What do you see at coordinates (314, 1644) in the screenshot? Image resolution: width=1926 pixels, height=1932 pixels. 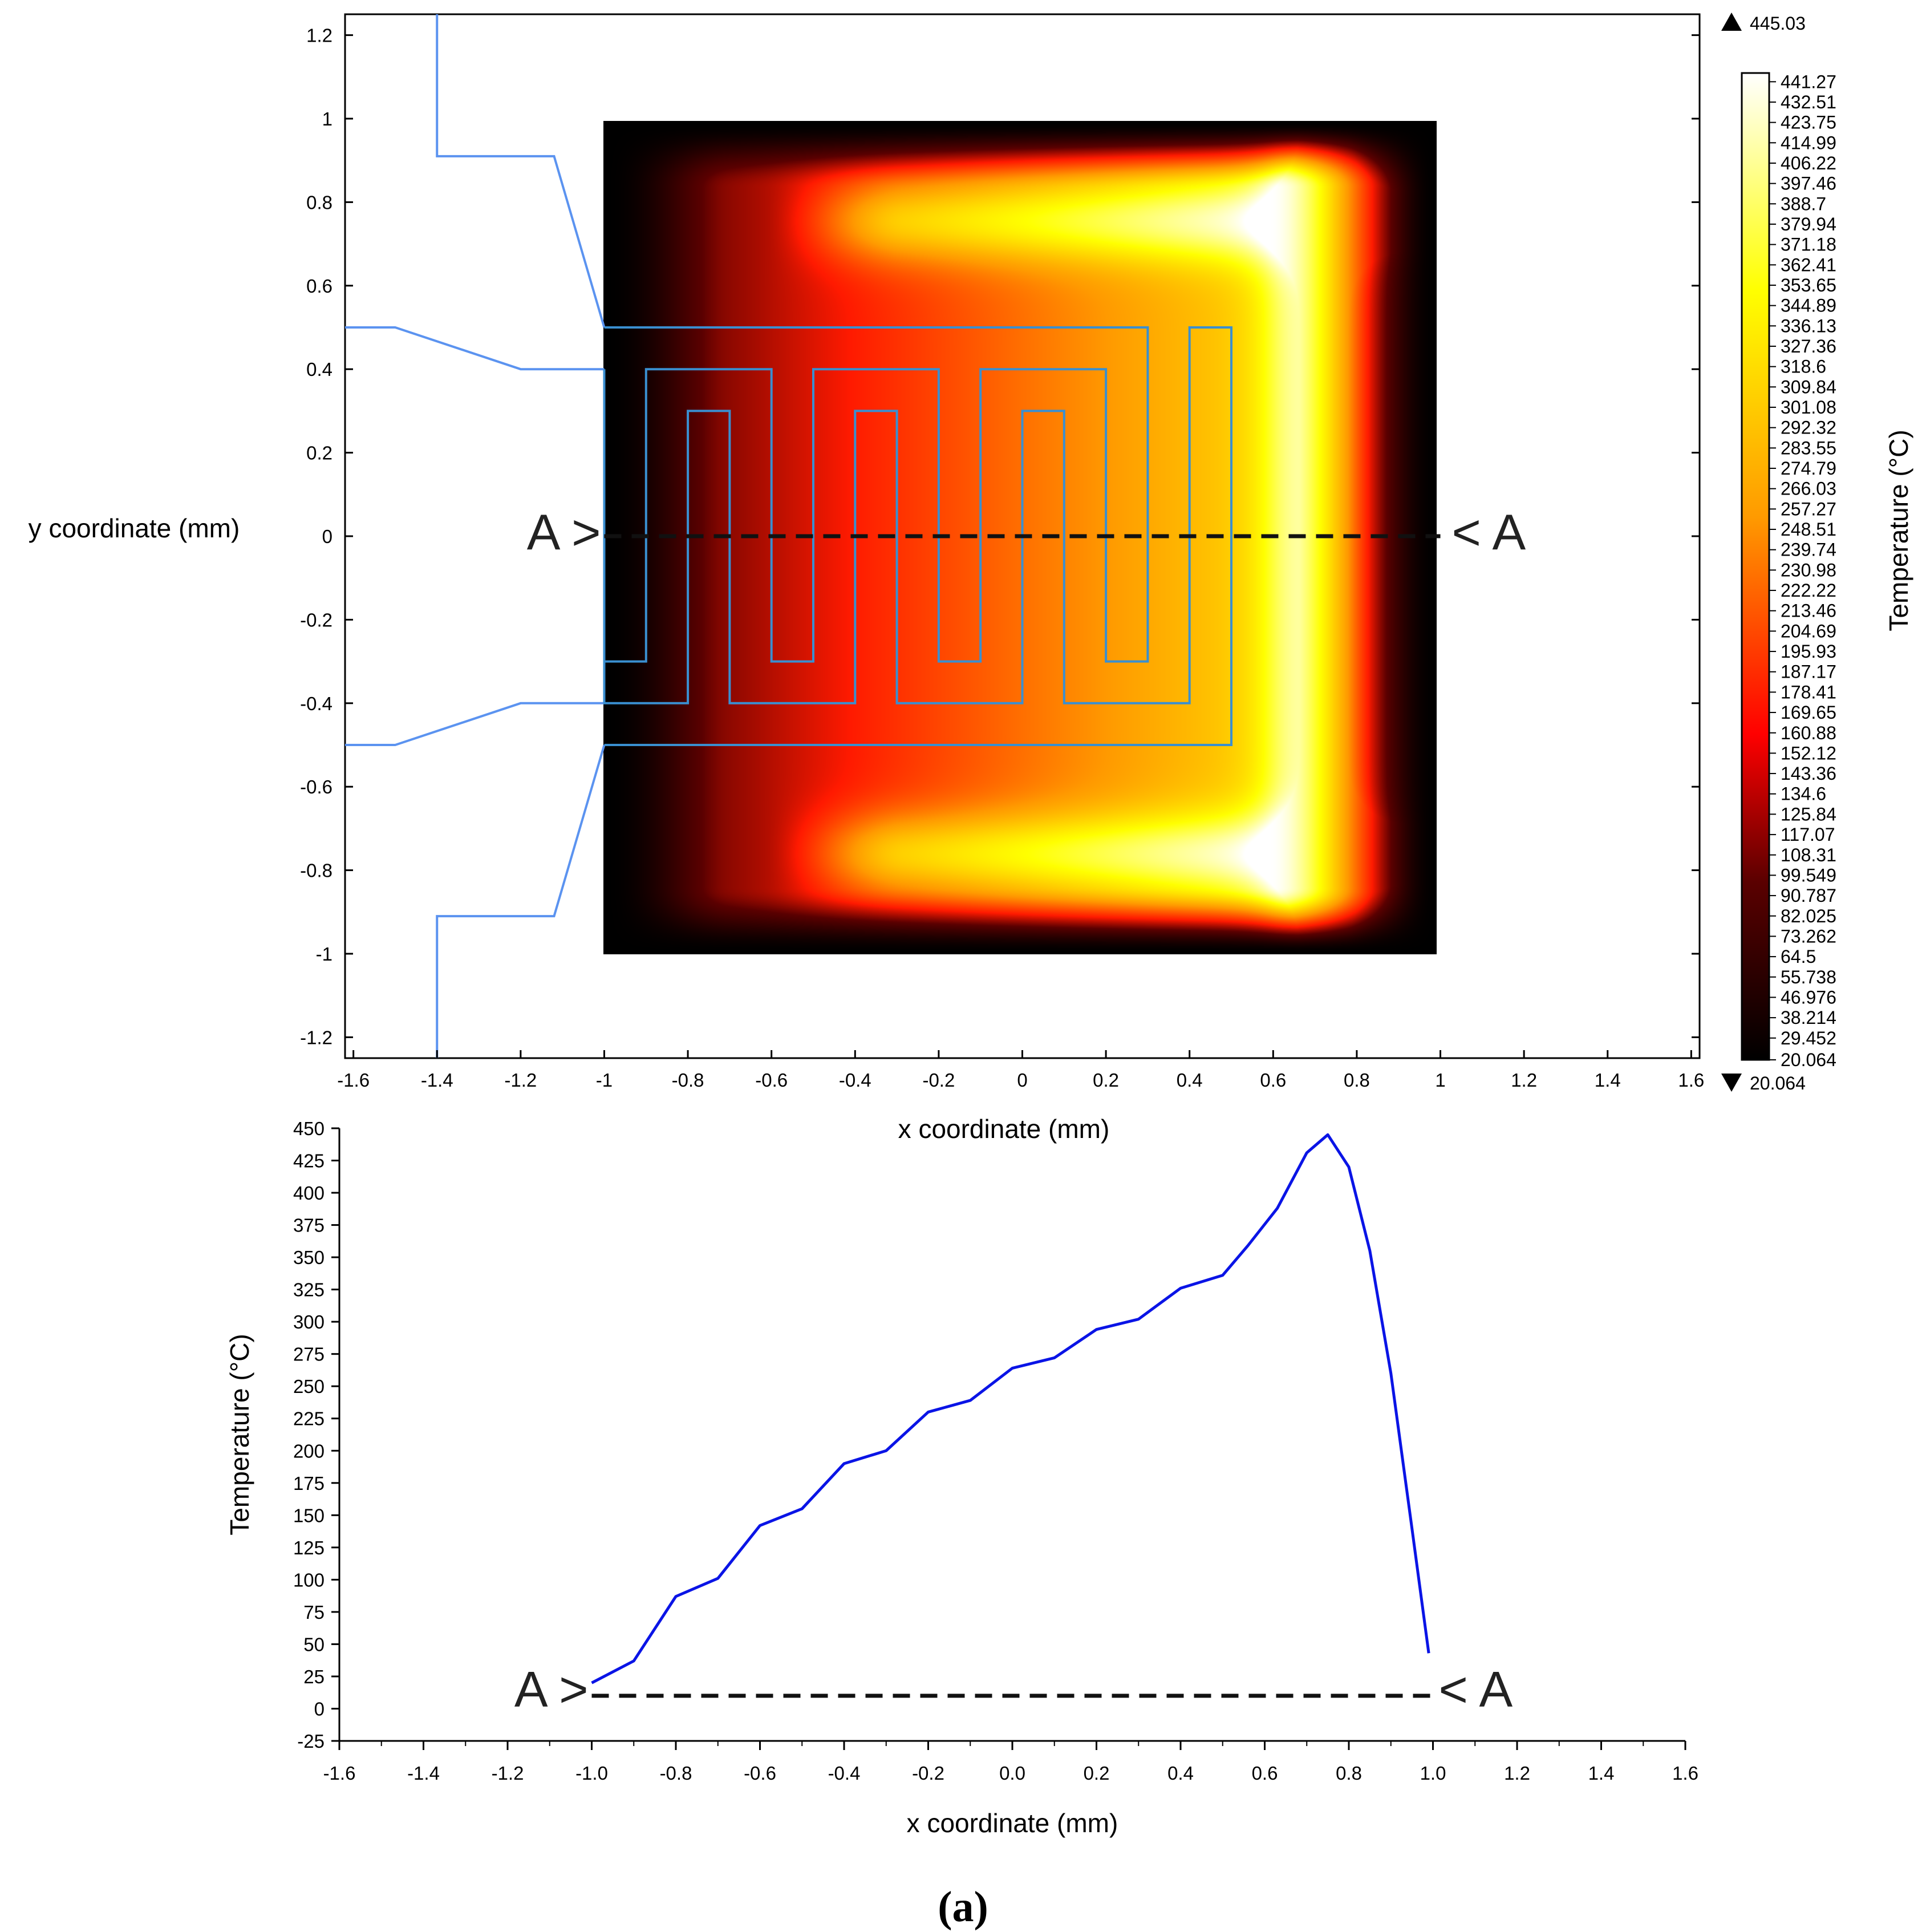 I see `bottom-y-tick-label: 50` at bounding box center [314, 1644].